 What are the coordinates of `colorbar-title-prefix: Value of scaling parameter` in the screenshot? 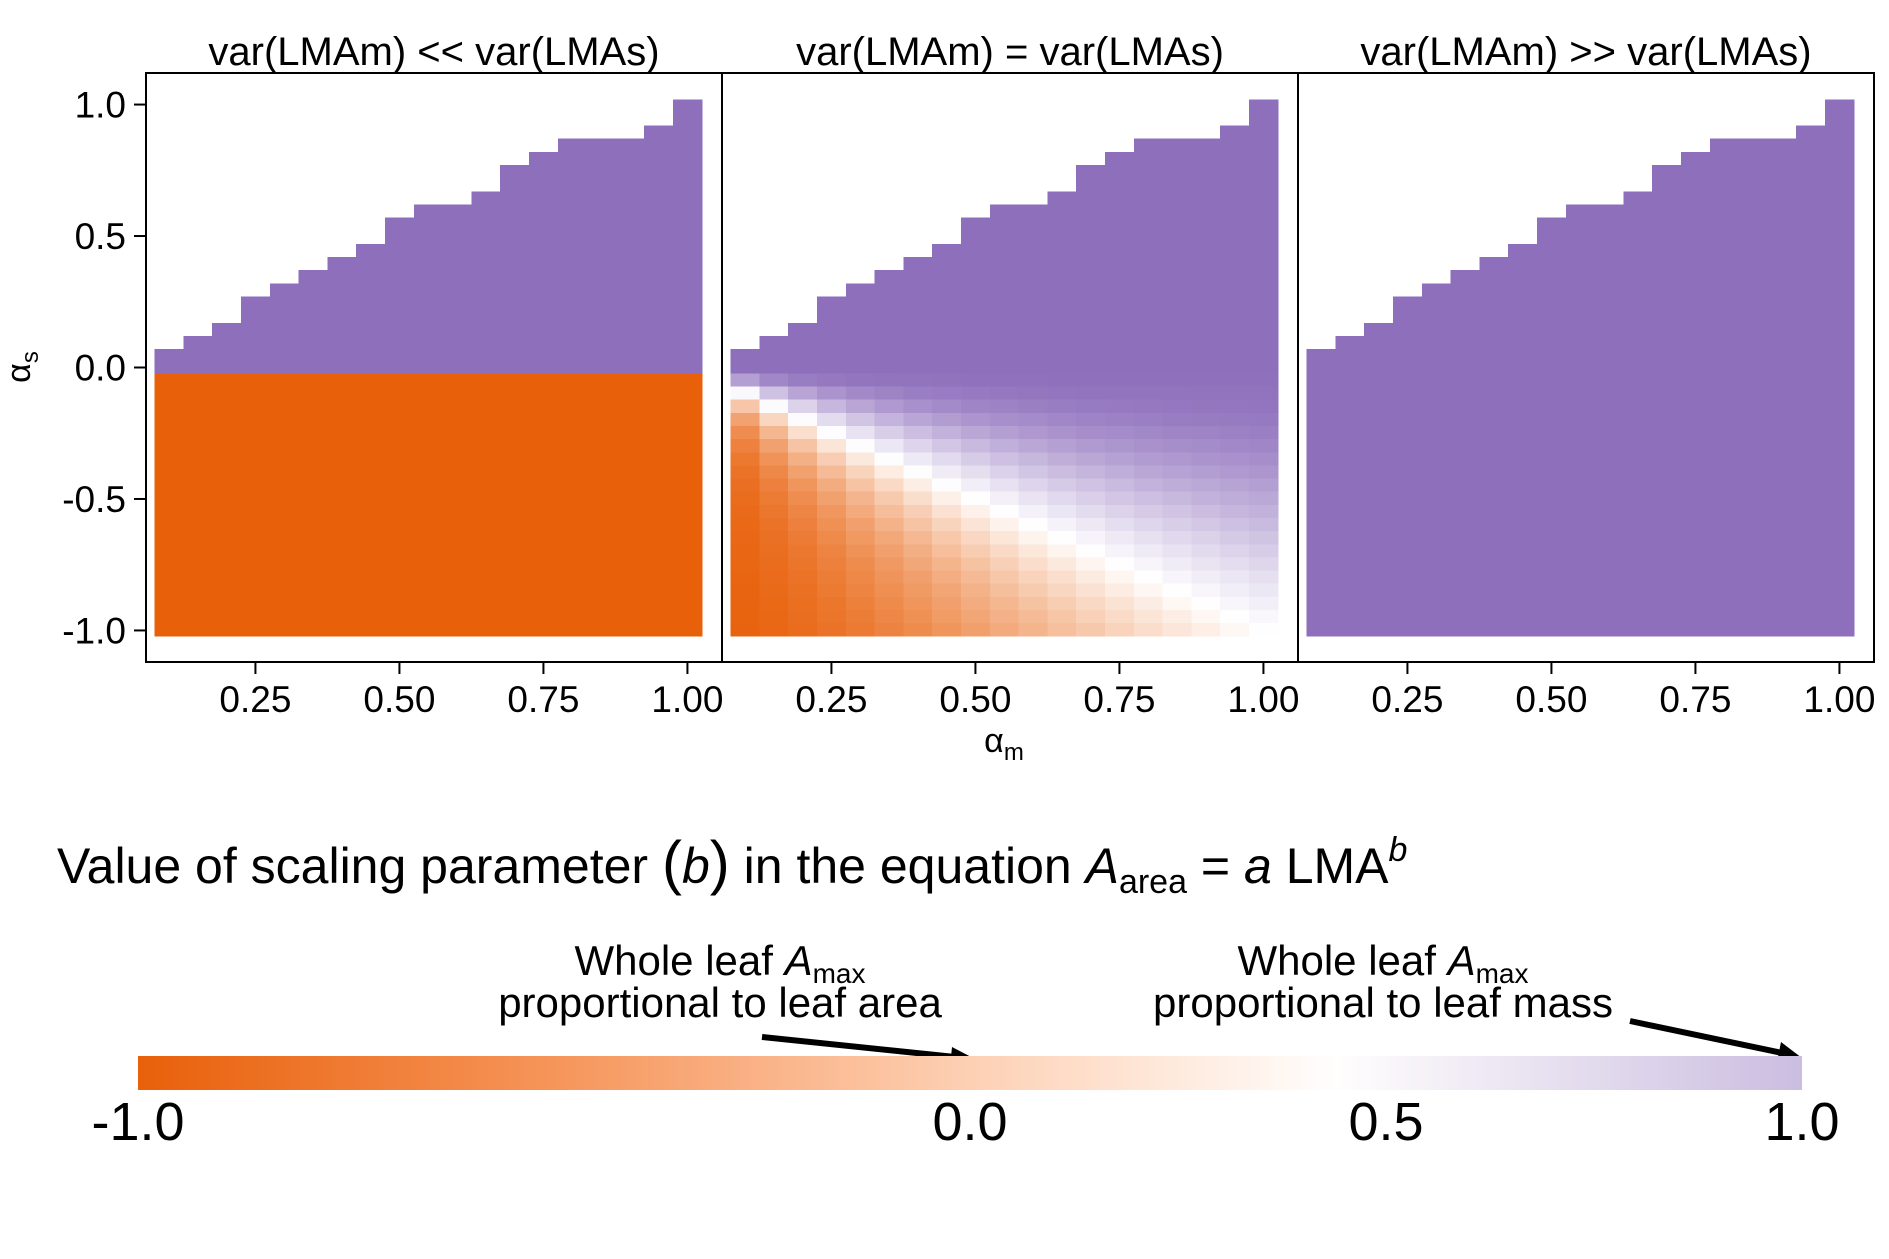 It's located at (359, 866).